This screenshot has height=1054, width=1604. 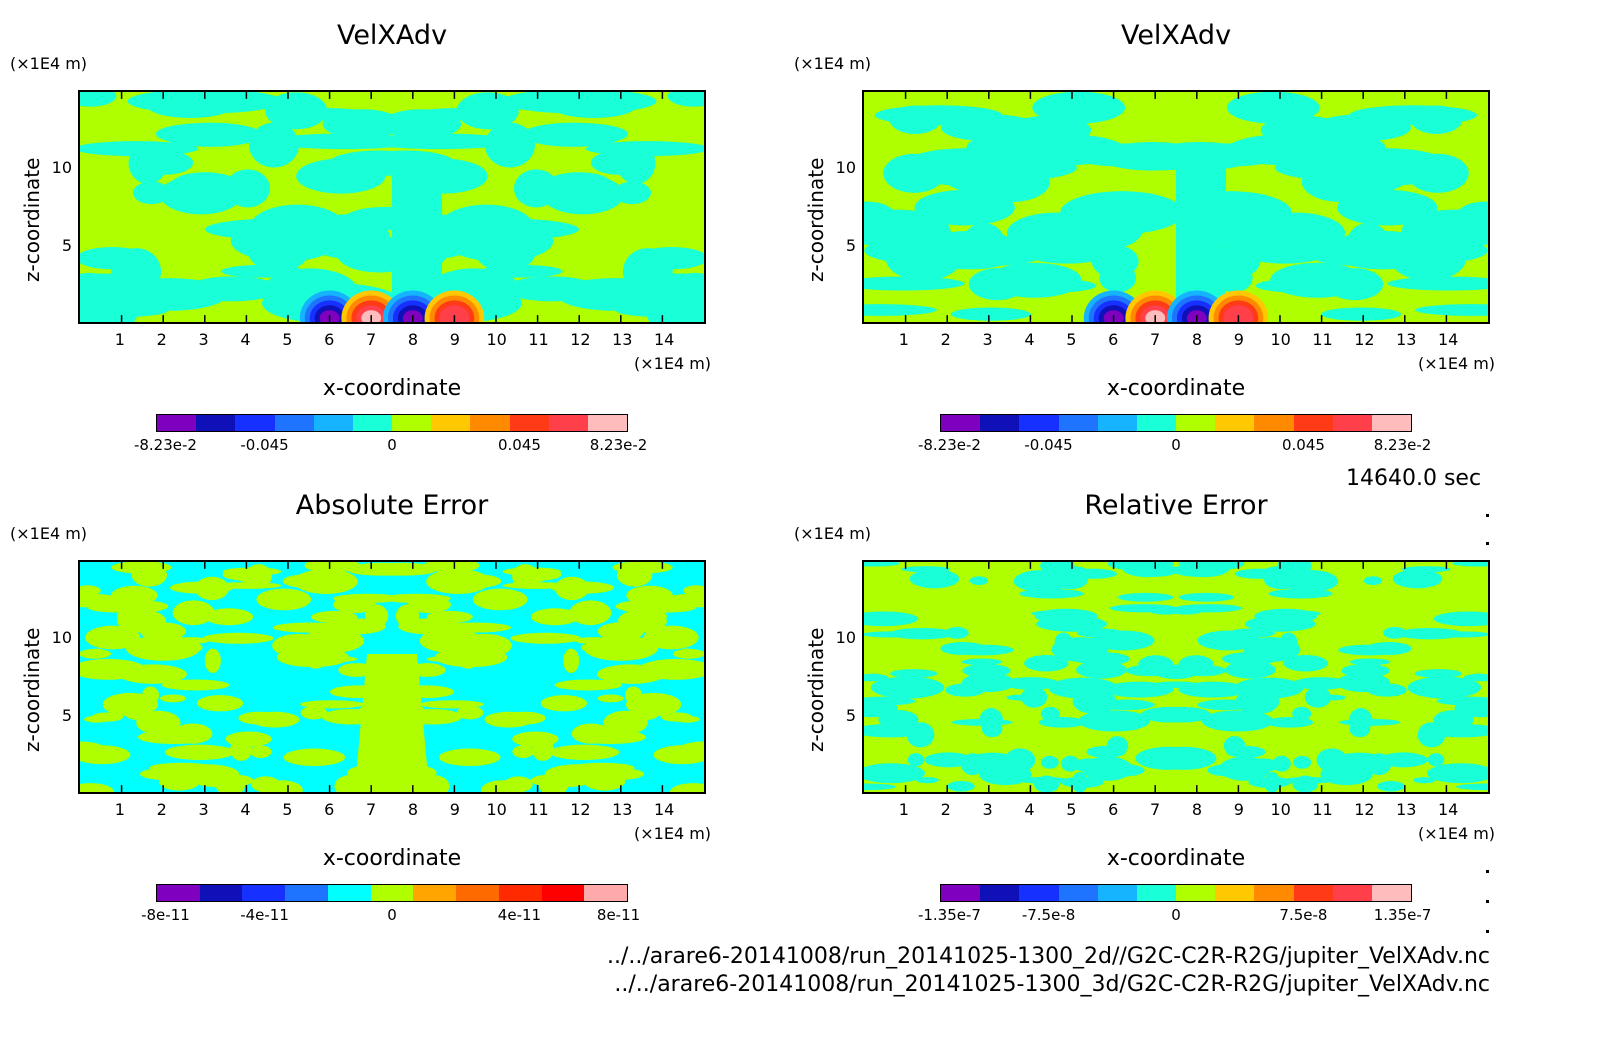 What do you see at coordinates (1238, 339) in the screenshot?
I see `x-tick-label: 9` at bounding box center [1238, 339].